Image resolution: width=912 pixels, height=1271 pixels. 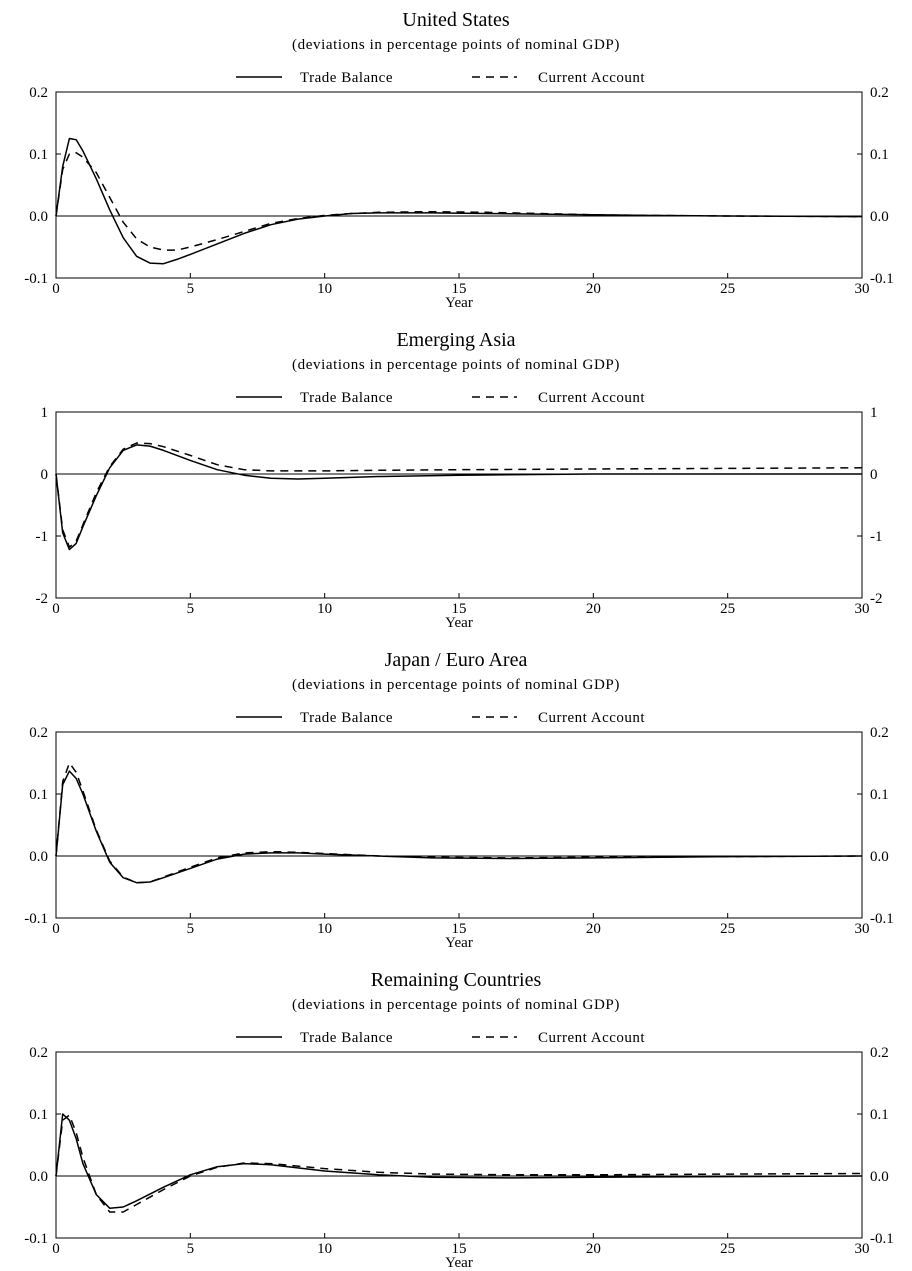 What do you see at coordinates (455, 20) in the screenshot?
I see `chart-title: United States` at bounding box center [455, 20].